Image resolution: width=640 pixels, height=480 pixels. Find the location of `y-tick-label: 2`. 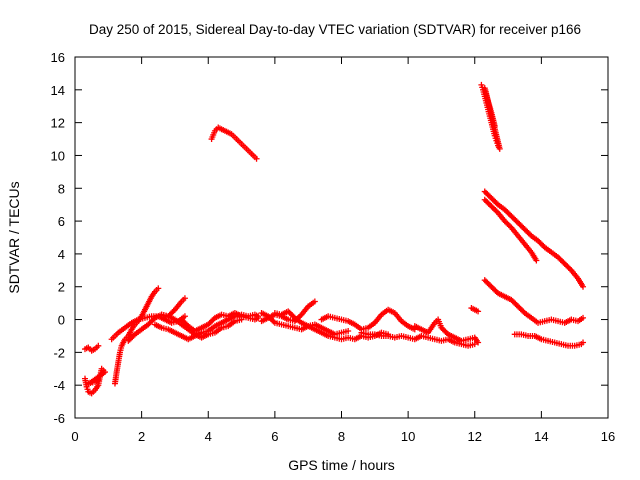

y-tick-label: 2 is located at coordinates (61, 287).